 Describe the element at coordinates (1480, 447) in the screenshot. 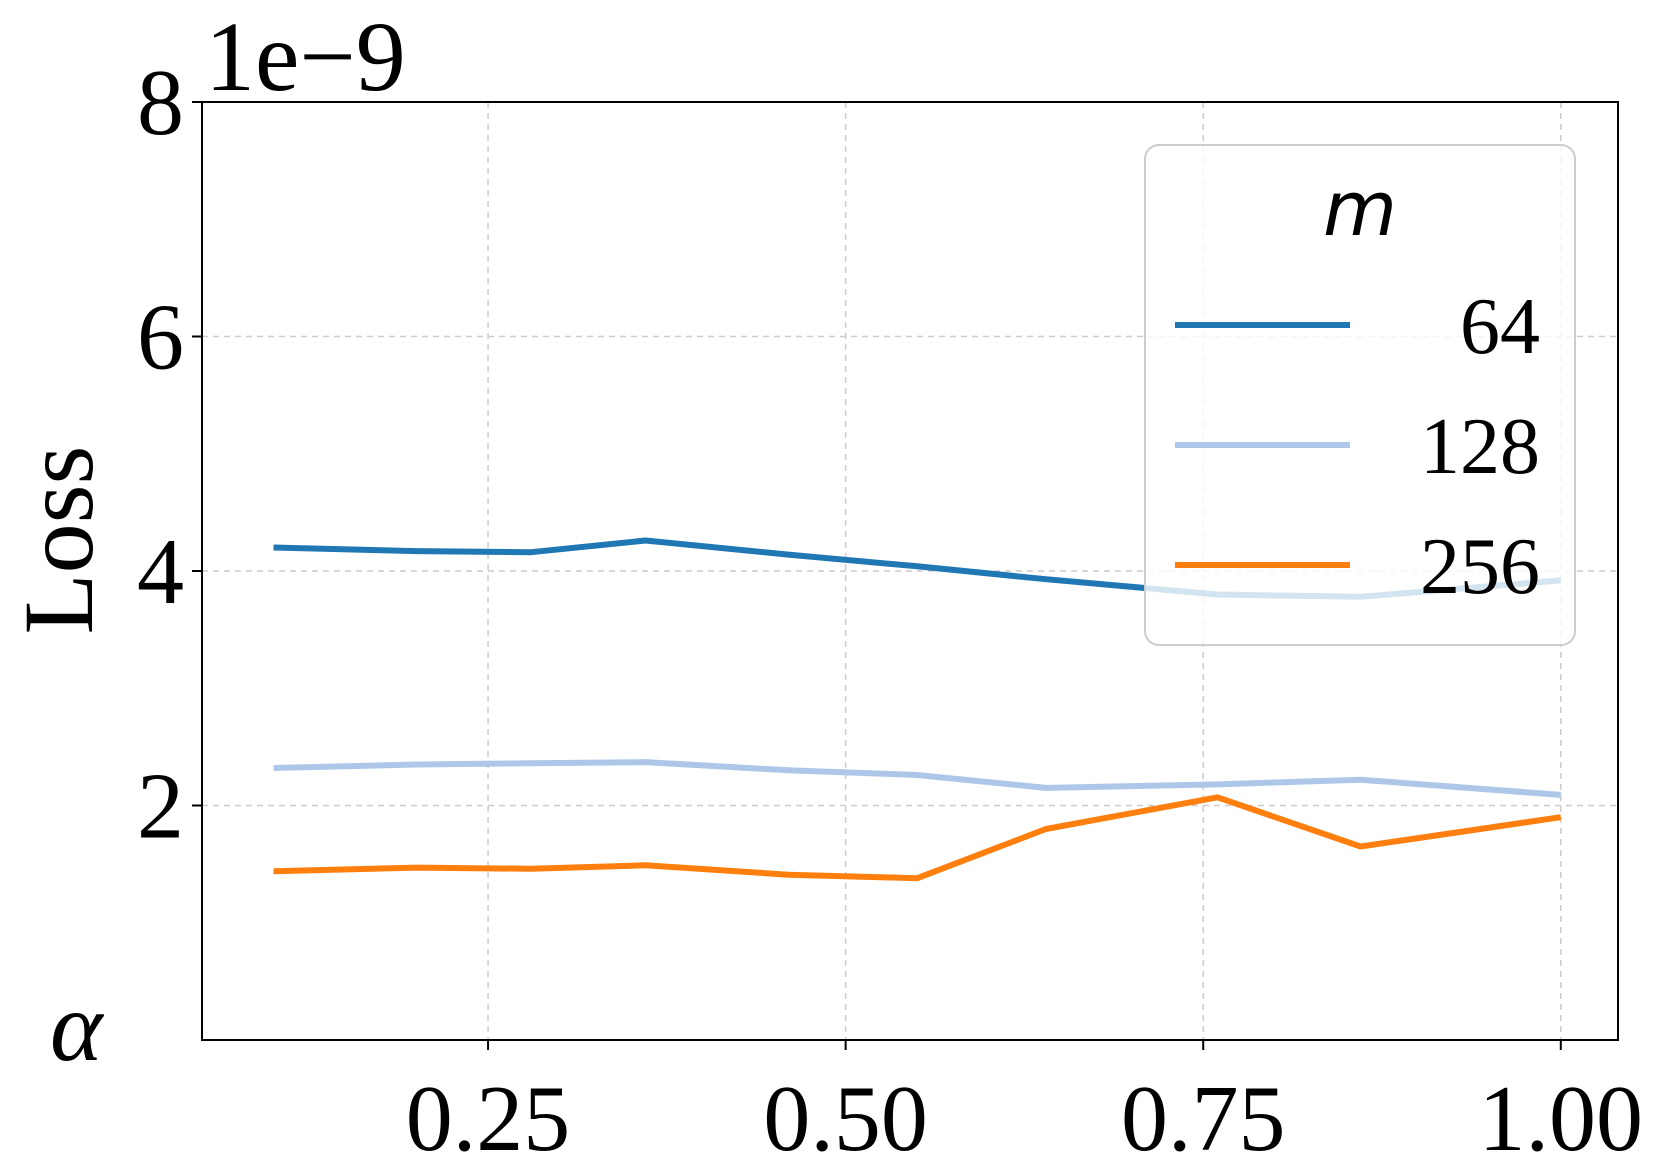

I see `legend-label-128: 128` at that location.